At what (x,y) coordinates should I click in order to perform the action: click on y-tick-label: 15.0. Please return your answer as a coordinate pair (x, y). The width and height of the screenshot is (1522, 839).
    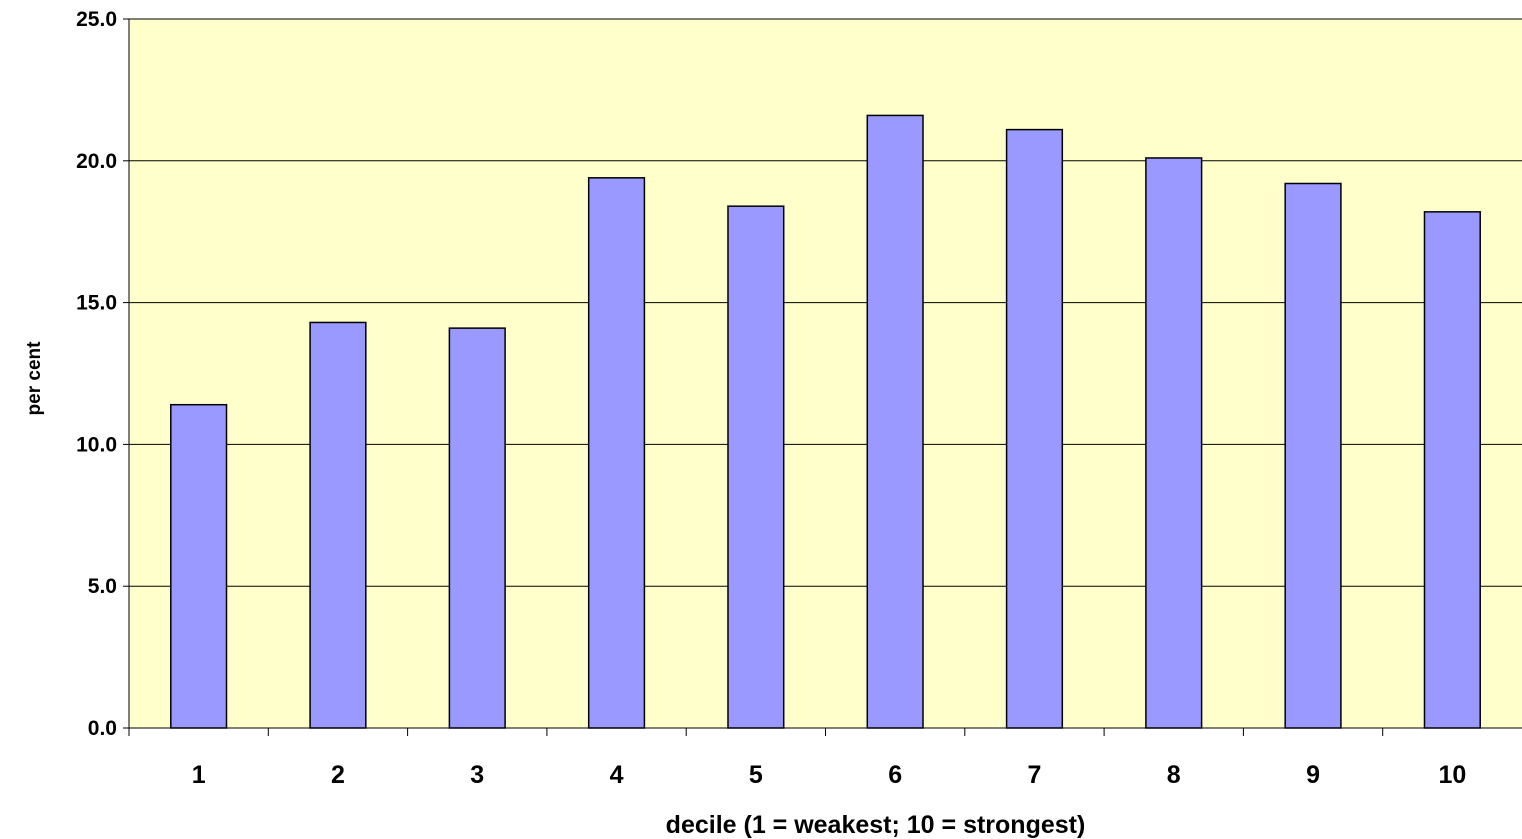
    Looking at the image, I should click on (96, 303).